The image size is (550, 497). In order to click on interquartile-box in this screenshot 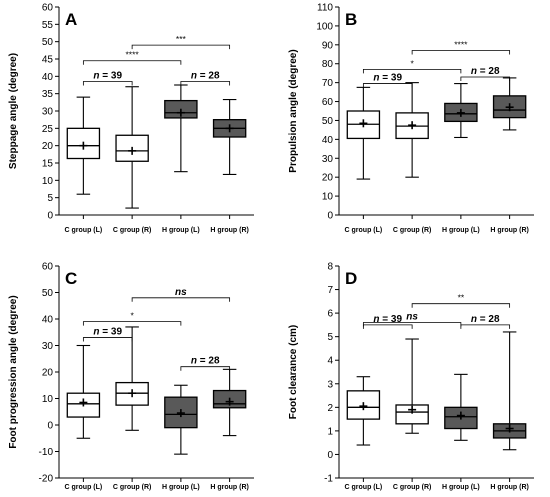, I will do `click(412, 414)`.